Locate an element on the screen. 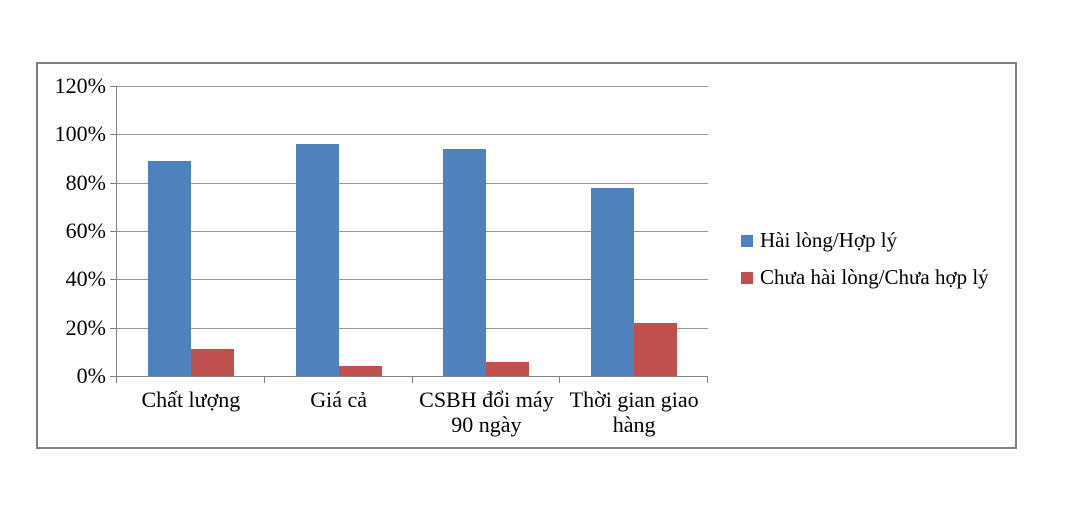 Image resolution: width=1079 pixels, height=511 pixels. y-axis-tick-label: 60% is located at coordinates (85, 230).